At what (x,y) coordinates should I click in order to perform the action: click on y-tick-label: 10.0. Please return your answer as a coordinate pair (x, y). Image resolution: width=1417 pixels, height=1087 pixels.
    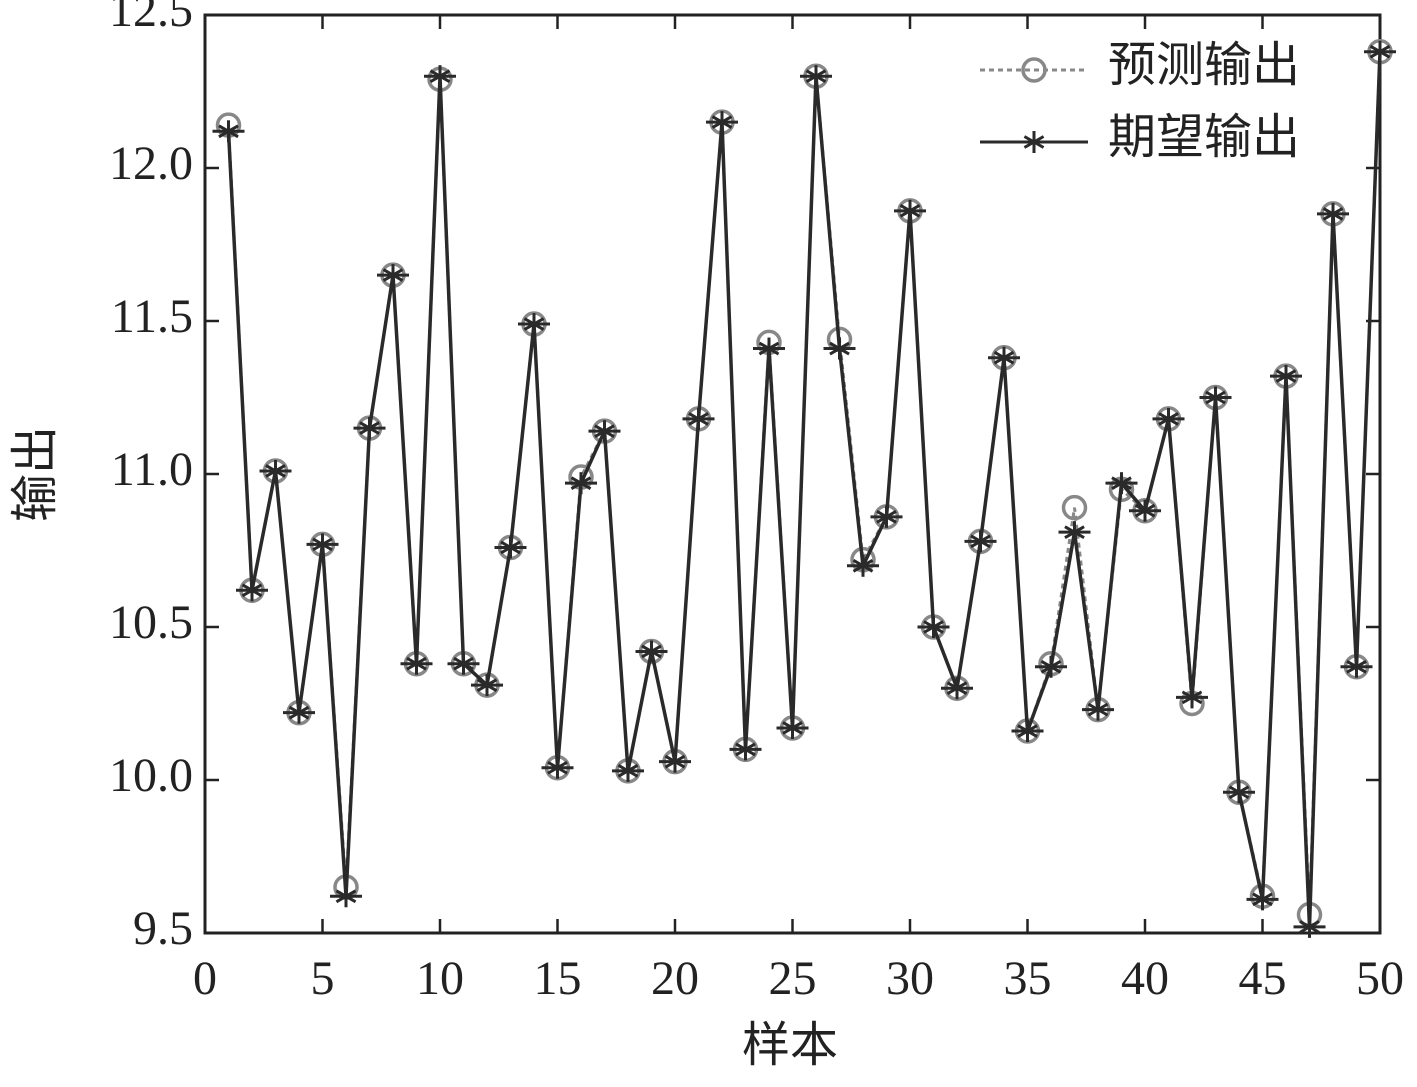
    Looking at the image, I should click on (151, 775).